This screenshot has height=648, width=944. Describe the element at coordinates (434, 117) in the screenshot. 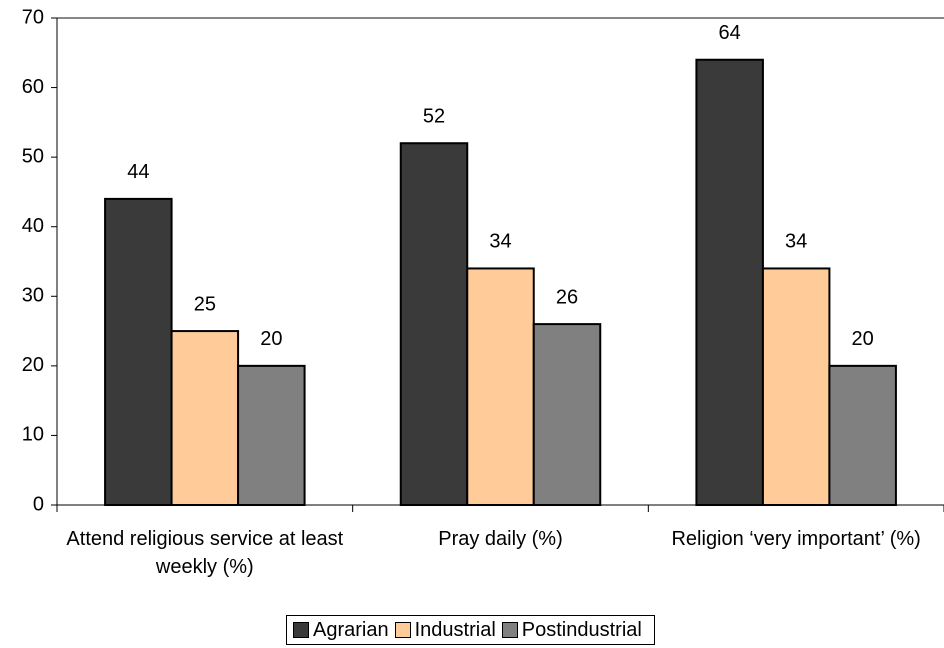

I see `data-label: 52` at that location.